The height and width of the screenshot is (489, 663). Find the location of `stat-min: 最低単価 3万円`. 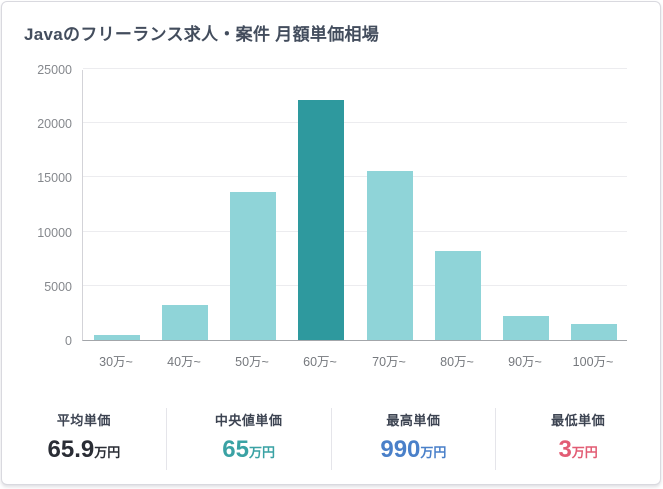

stat-min: 最低単価 3万円 is located at coordinates (577, 439).